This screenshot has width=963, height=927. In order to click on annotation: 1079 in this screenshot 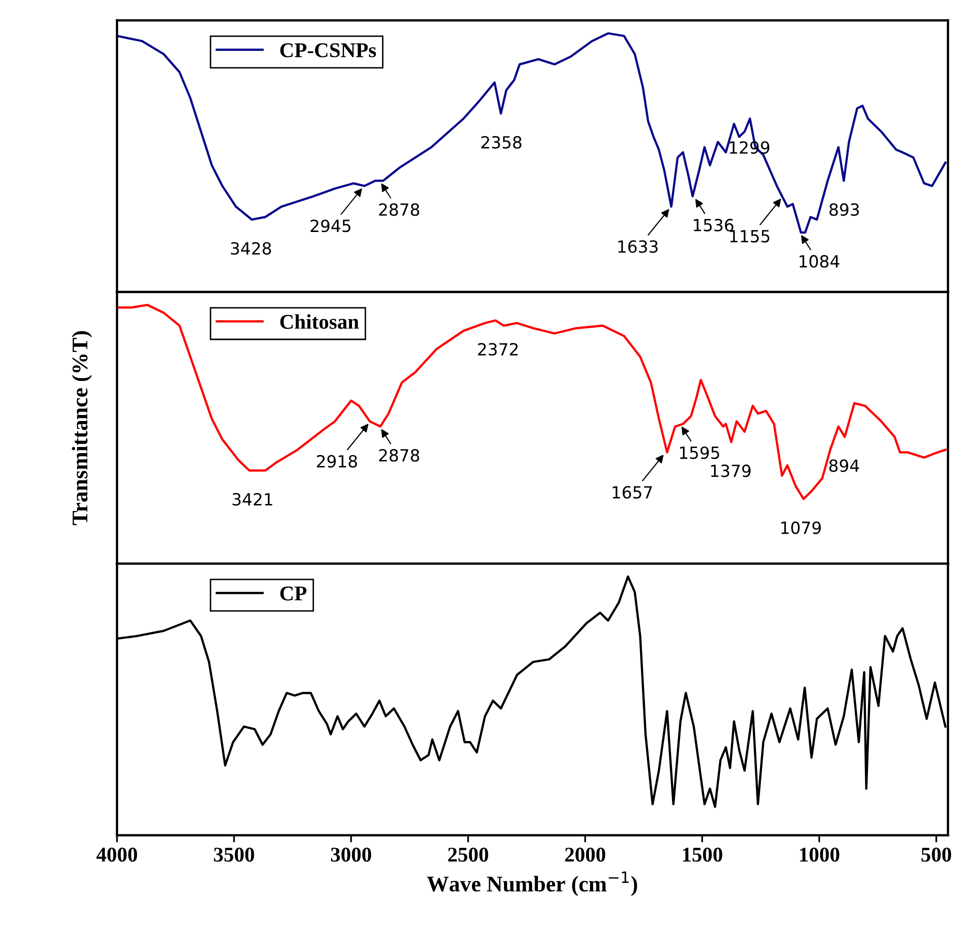, I will do `click(801, 527)`.